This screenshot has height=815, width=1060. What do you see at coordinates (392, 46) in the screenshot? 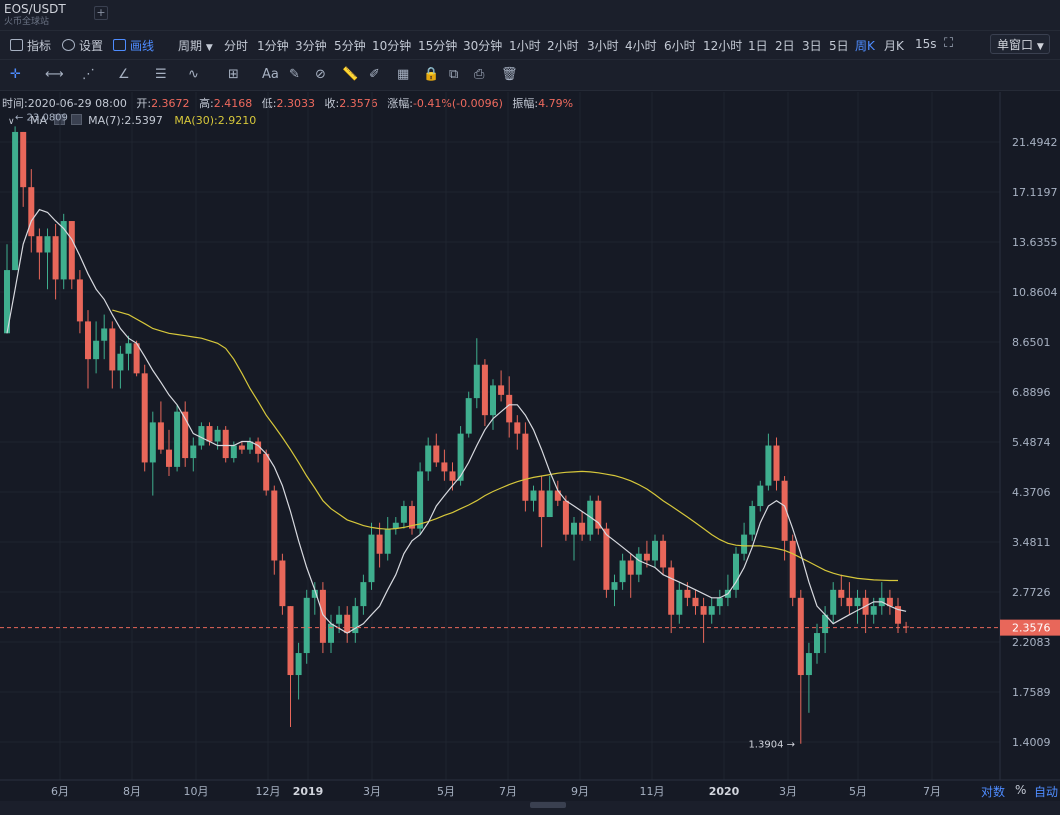
I see `period-option-4: 10分钟` at bounding box center [392, 46].